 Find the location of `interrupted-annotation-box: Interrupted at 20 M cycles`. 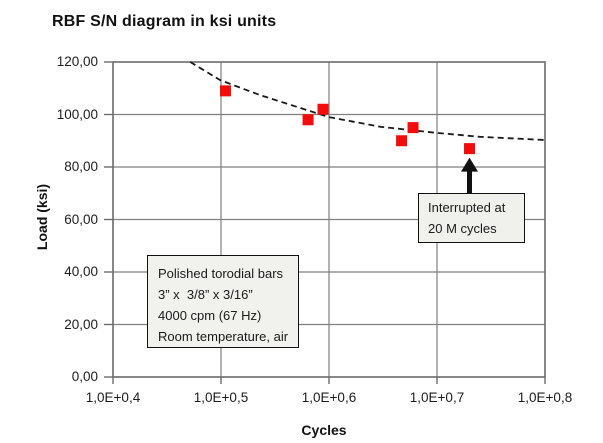

interrupted-annotation-box: Interrupted at 20 M cycles is located at coordinates (471, 218).